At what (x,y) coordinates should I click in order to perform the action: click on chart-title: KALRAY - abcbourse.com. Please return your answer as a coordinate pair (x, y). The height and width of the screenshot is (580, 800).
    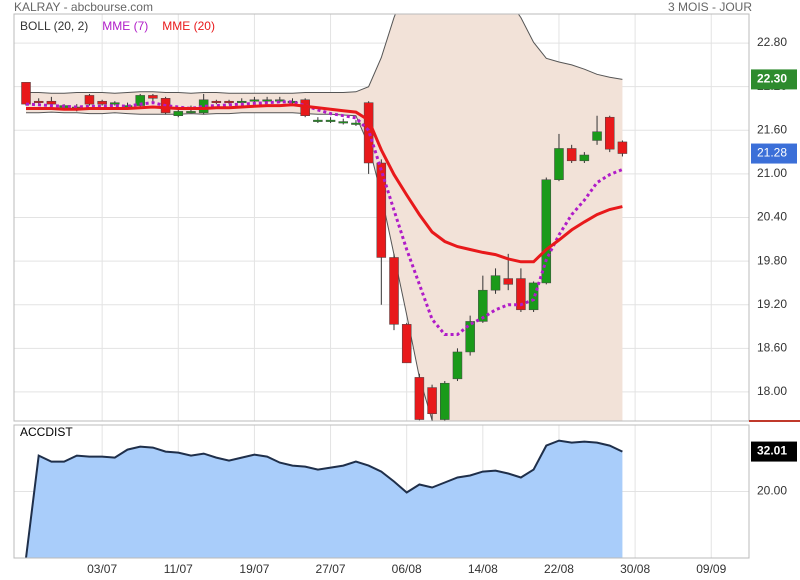
    Looking at the image, I should click on (83, 7).